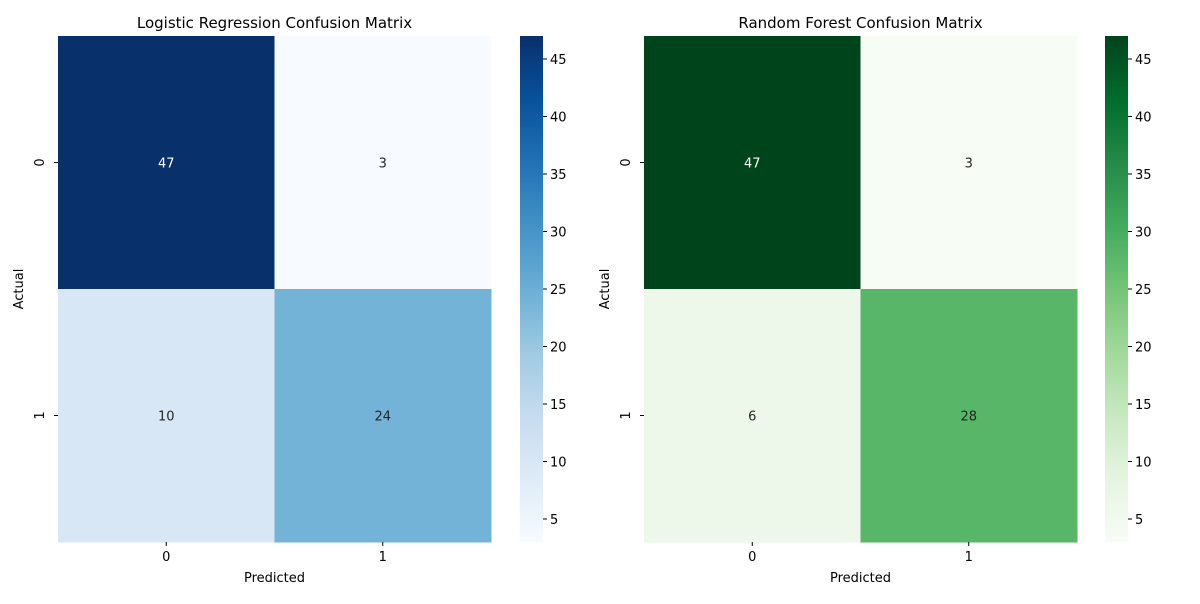 This screenshot has height=604, width=1200. What do you see at coordinates (274, 23) in the screenshot?
I see `chart-title: Logistic Regression Confusion Matrix` at bounding box center [274, 23].